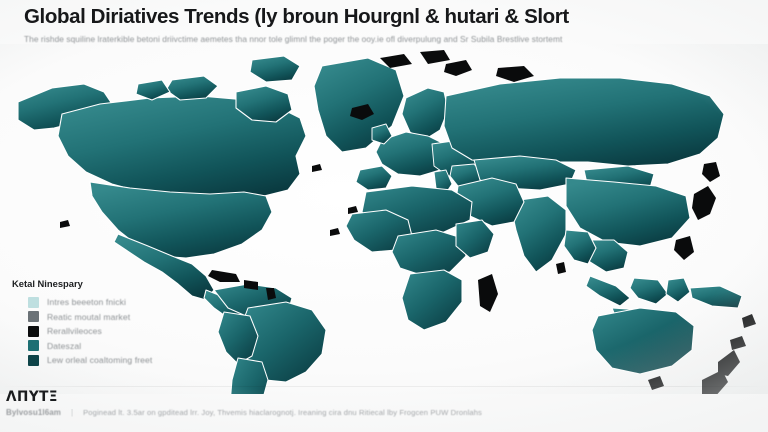 The height and width of the screenshot is (432, 768). I want to click on legend-item: Rerallvileoces, so click(108, 331).